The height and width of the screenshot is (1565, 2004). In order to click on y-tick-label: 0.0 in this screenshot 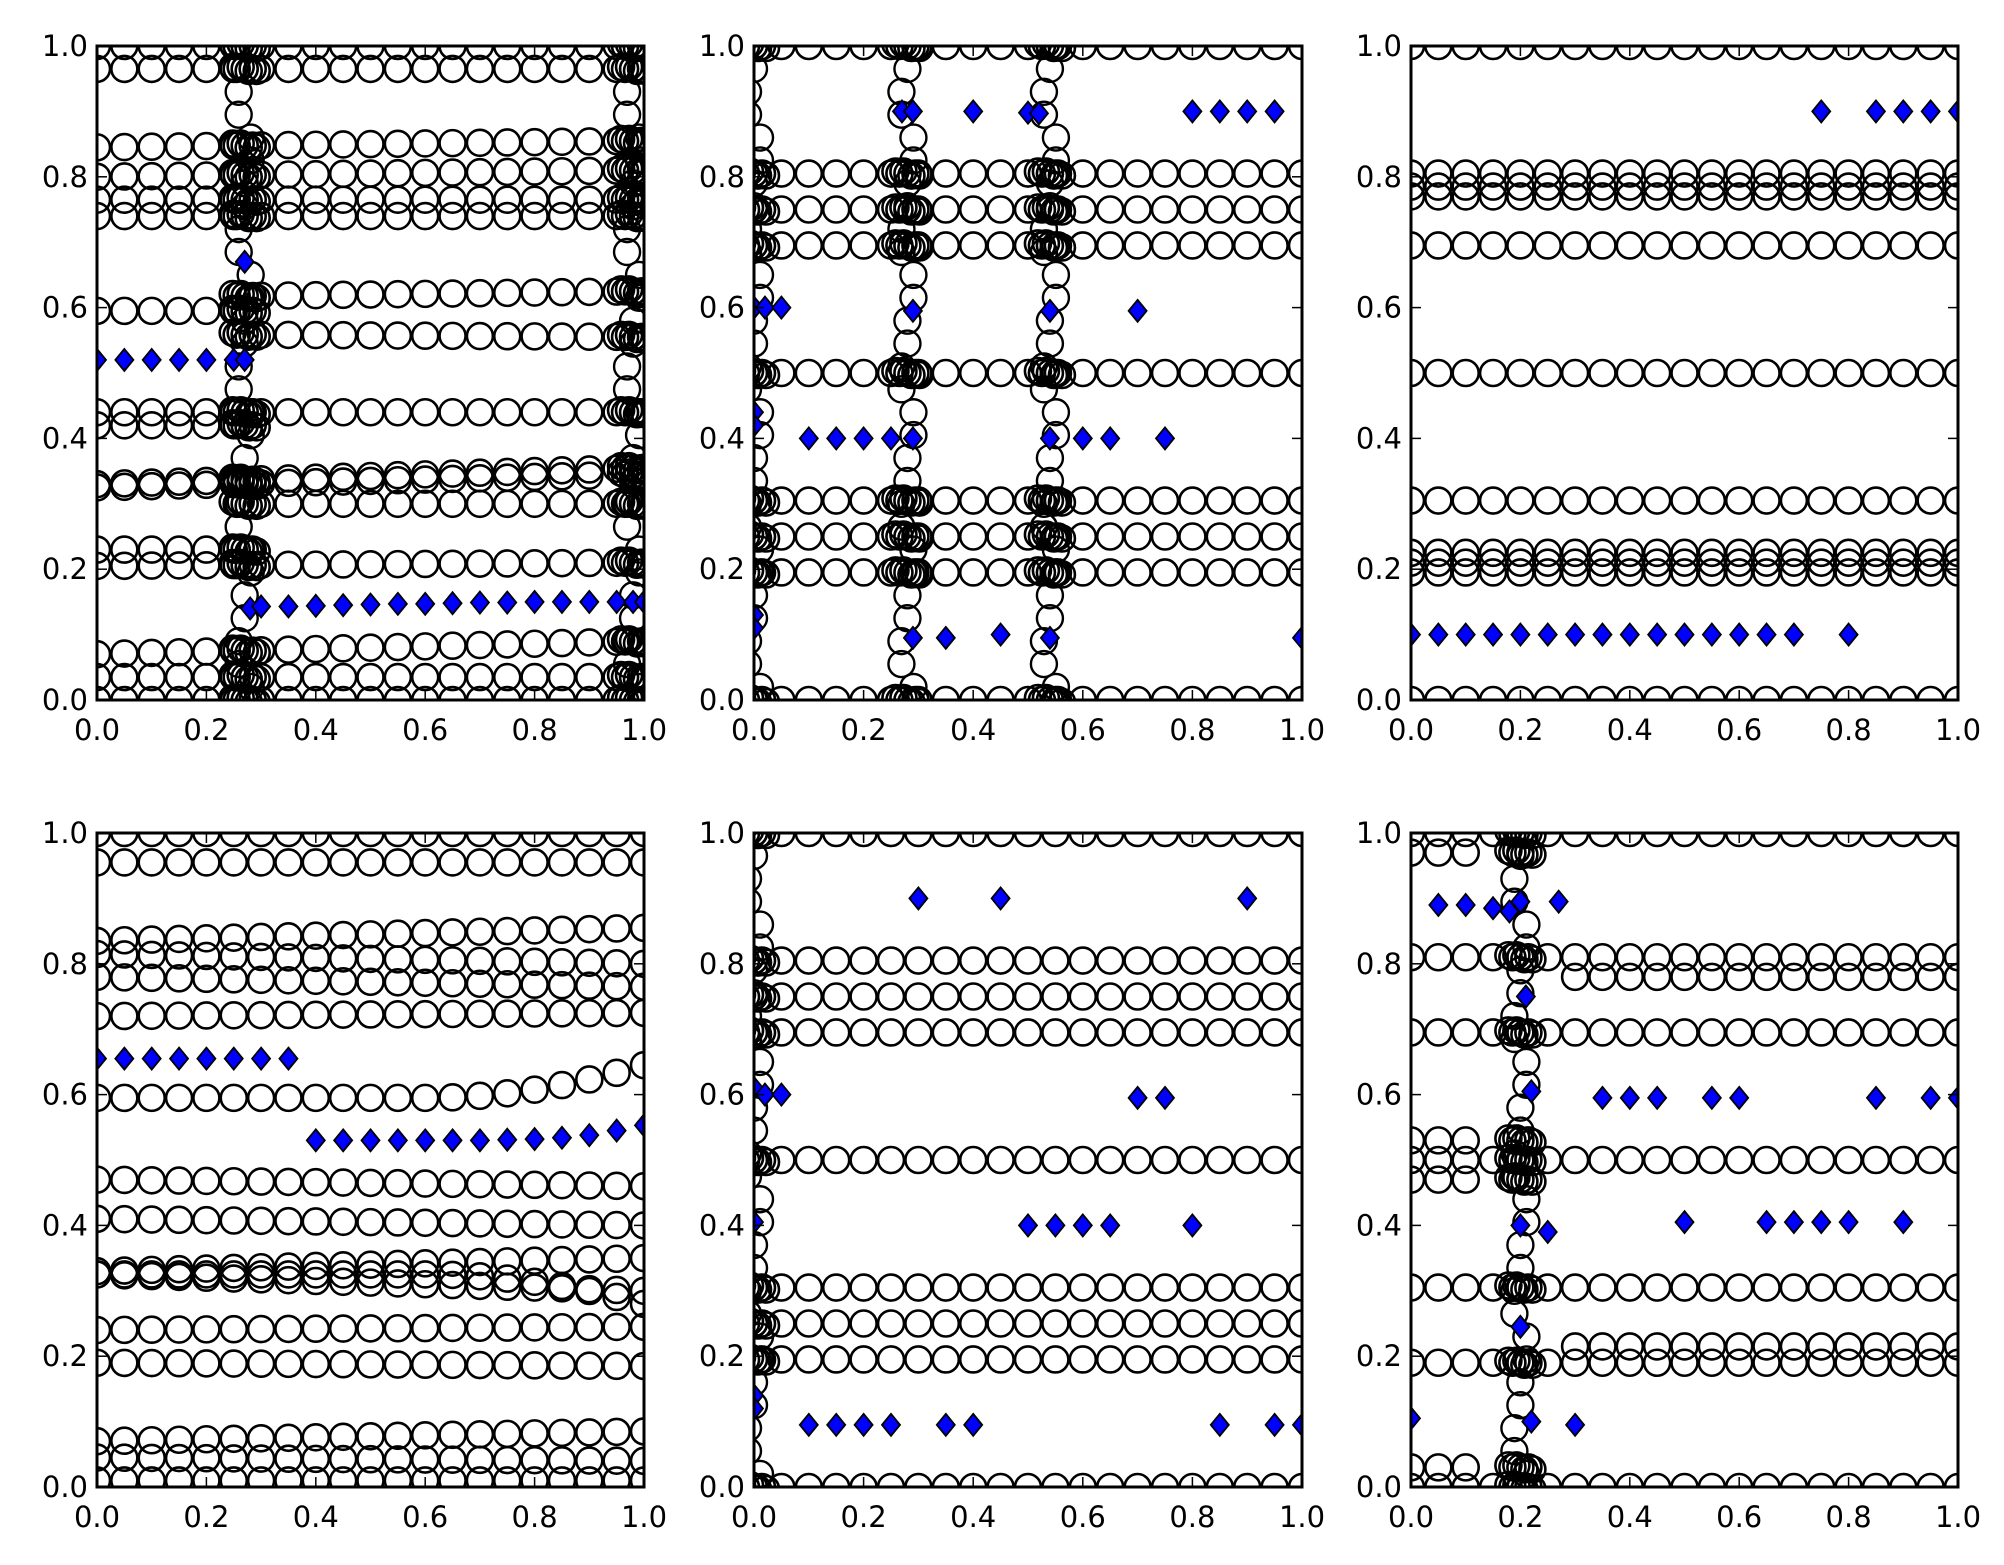, I will do `click(722, 700)`.